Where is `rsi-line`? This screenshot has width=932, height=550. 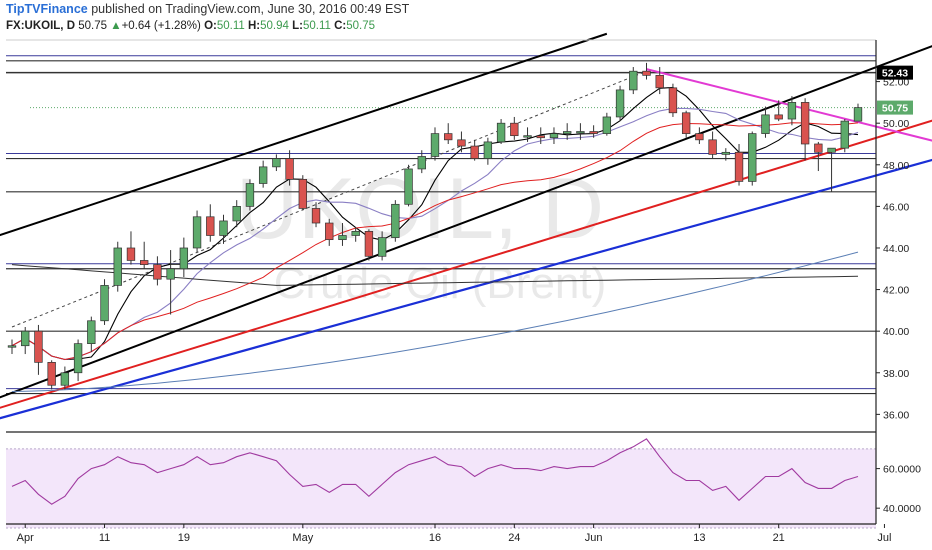
rsi-line is located at coordinates (435, 471).